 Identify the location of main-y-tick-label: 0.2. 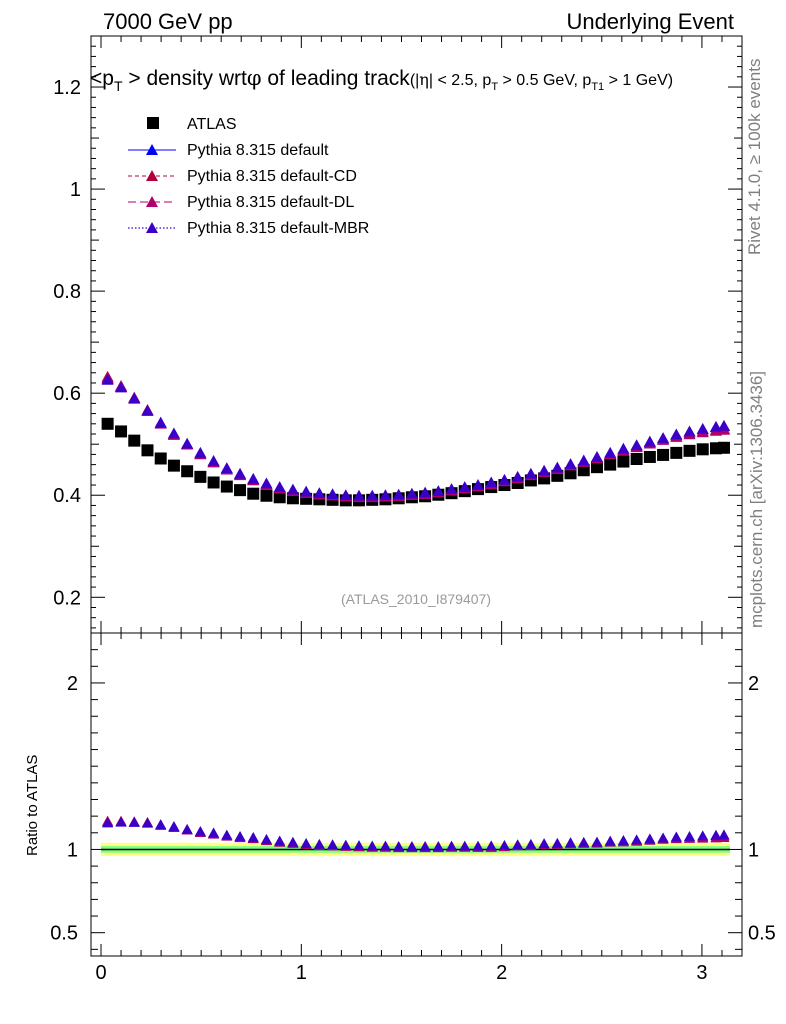
(67, 598).